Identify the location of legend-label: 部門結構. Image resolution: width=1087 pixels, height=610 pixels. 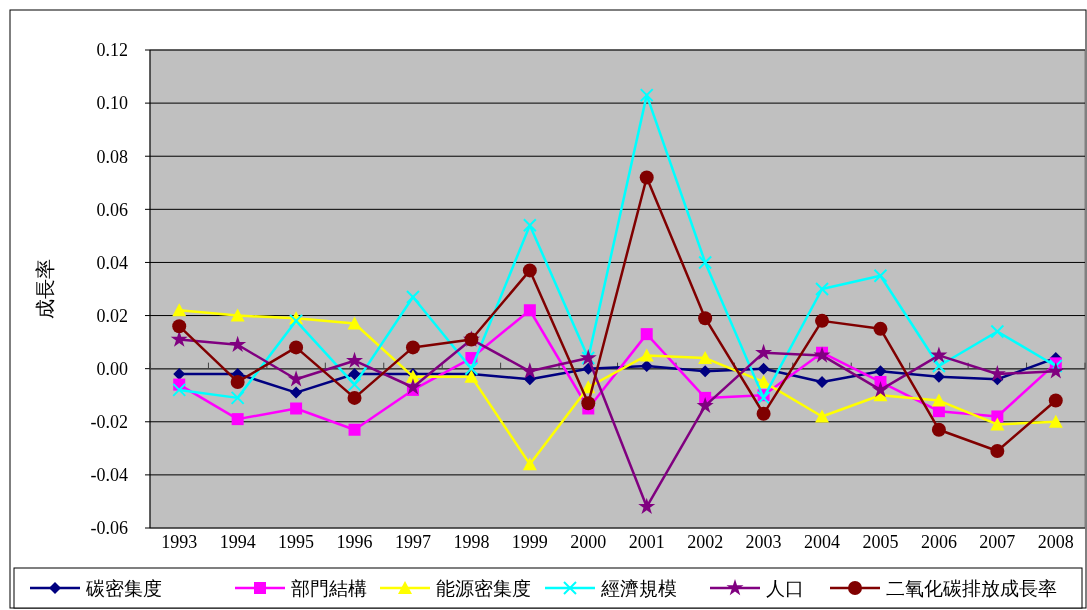
(329, 587).